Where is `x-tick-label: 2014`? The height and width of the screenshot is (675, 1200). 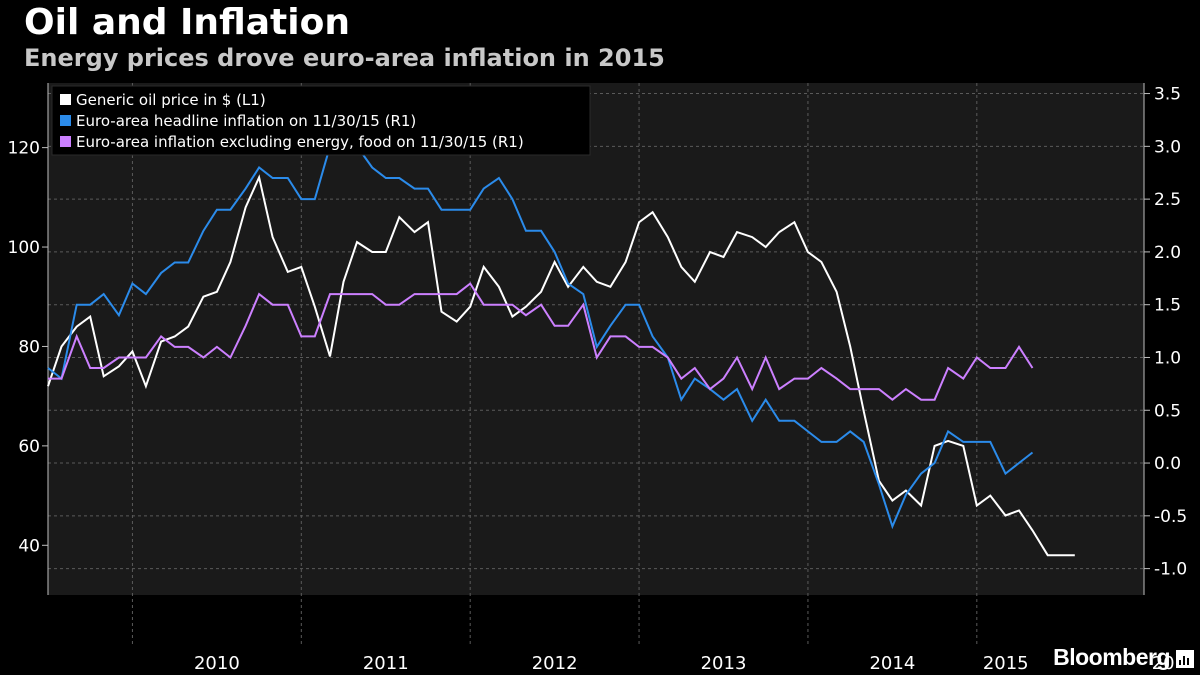 x-tick-label: 2014 is located at coordinates (892, 663).